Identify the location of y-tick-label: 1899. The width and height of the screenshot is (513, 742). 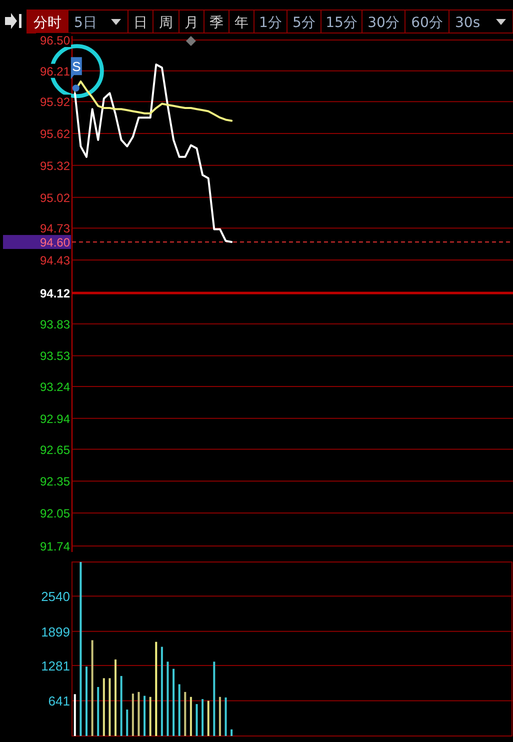
(55, 632).